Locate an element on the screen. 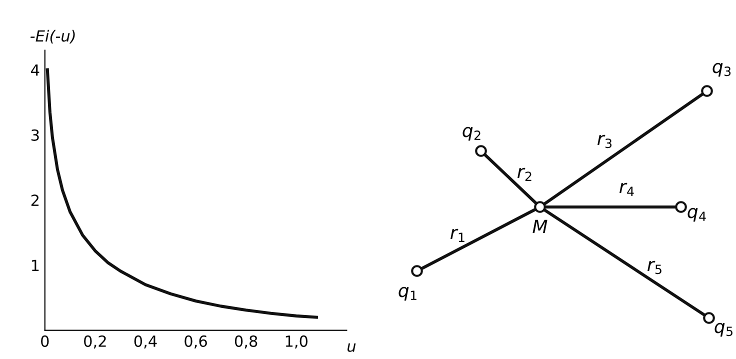 This screenshot has height=359, width=736. text: r$_{1}$ is located at coordinates (457, 235).